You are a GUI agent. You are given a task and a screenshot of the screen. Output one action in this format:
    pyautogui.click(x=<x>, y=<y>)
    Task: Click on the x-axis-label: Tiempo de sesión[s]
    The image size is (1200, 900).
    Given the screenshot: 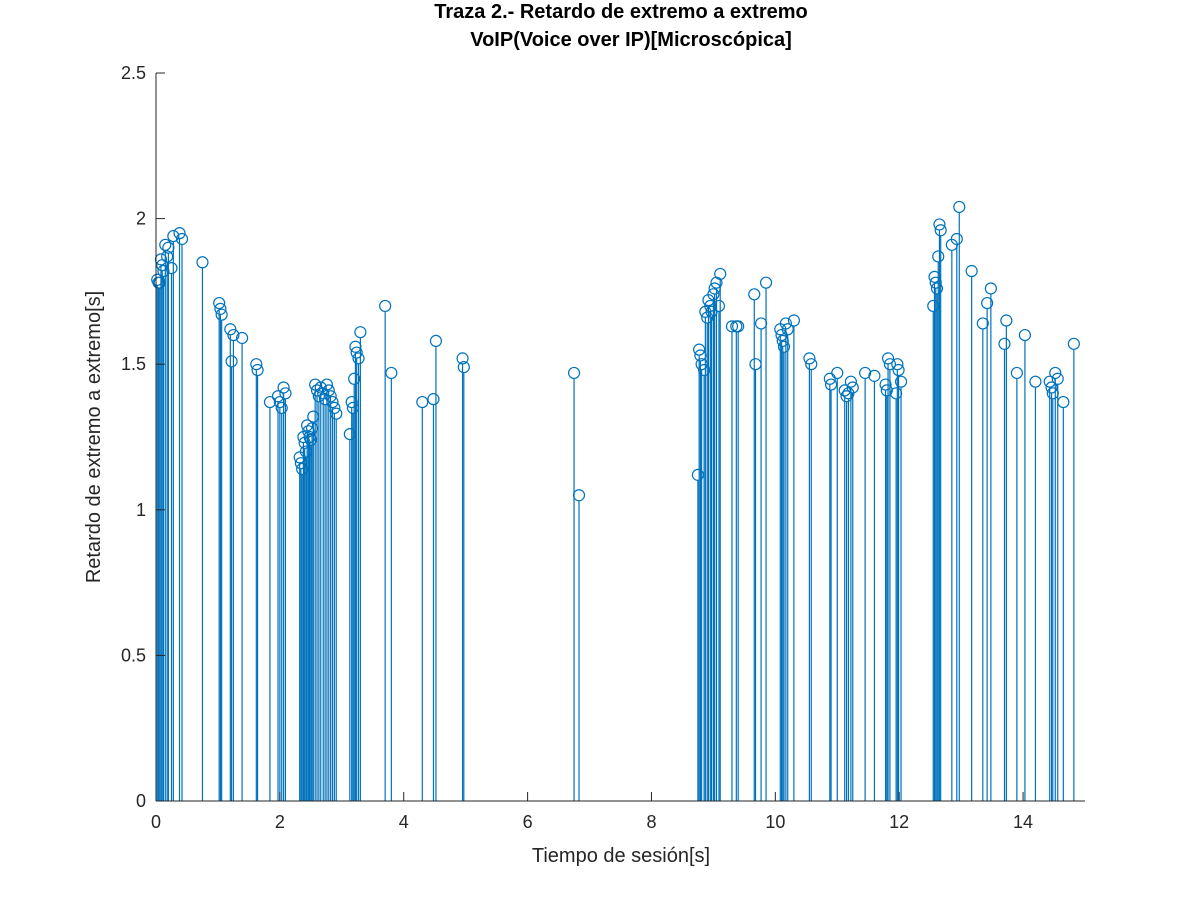 What is the action you would take?
    pyautogui.click(x=621, y=856)
    